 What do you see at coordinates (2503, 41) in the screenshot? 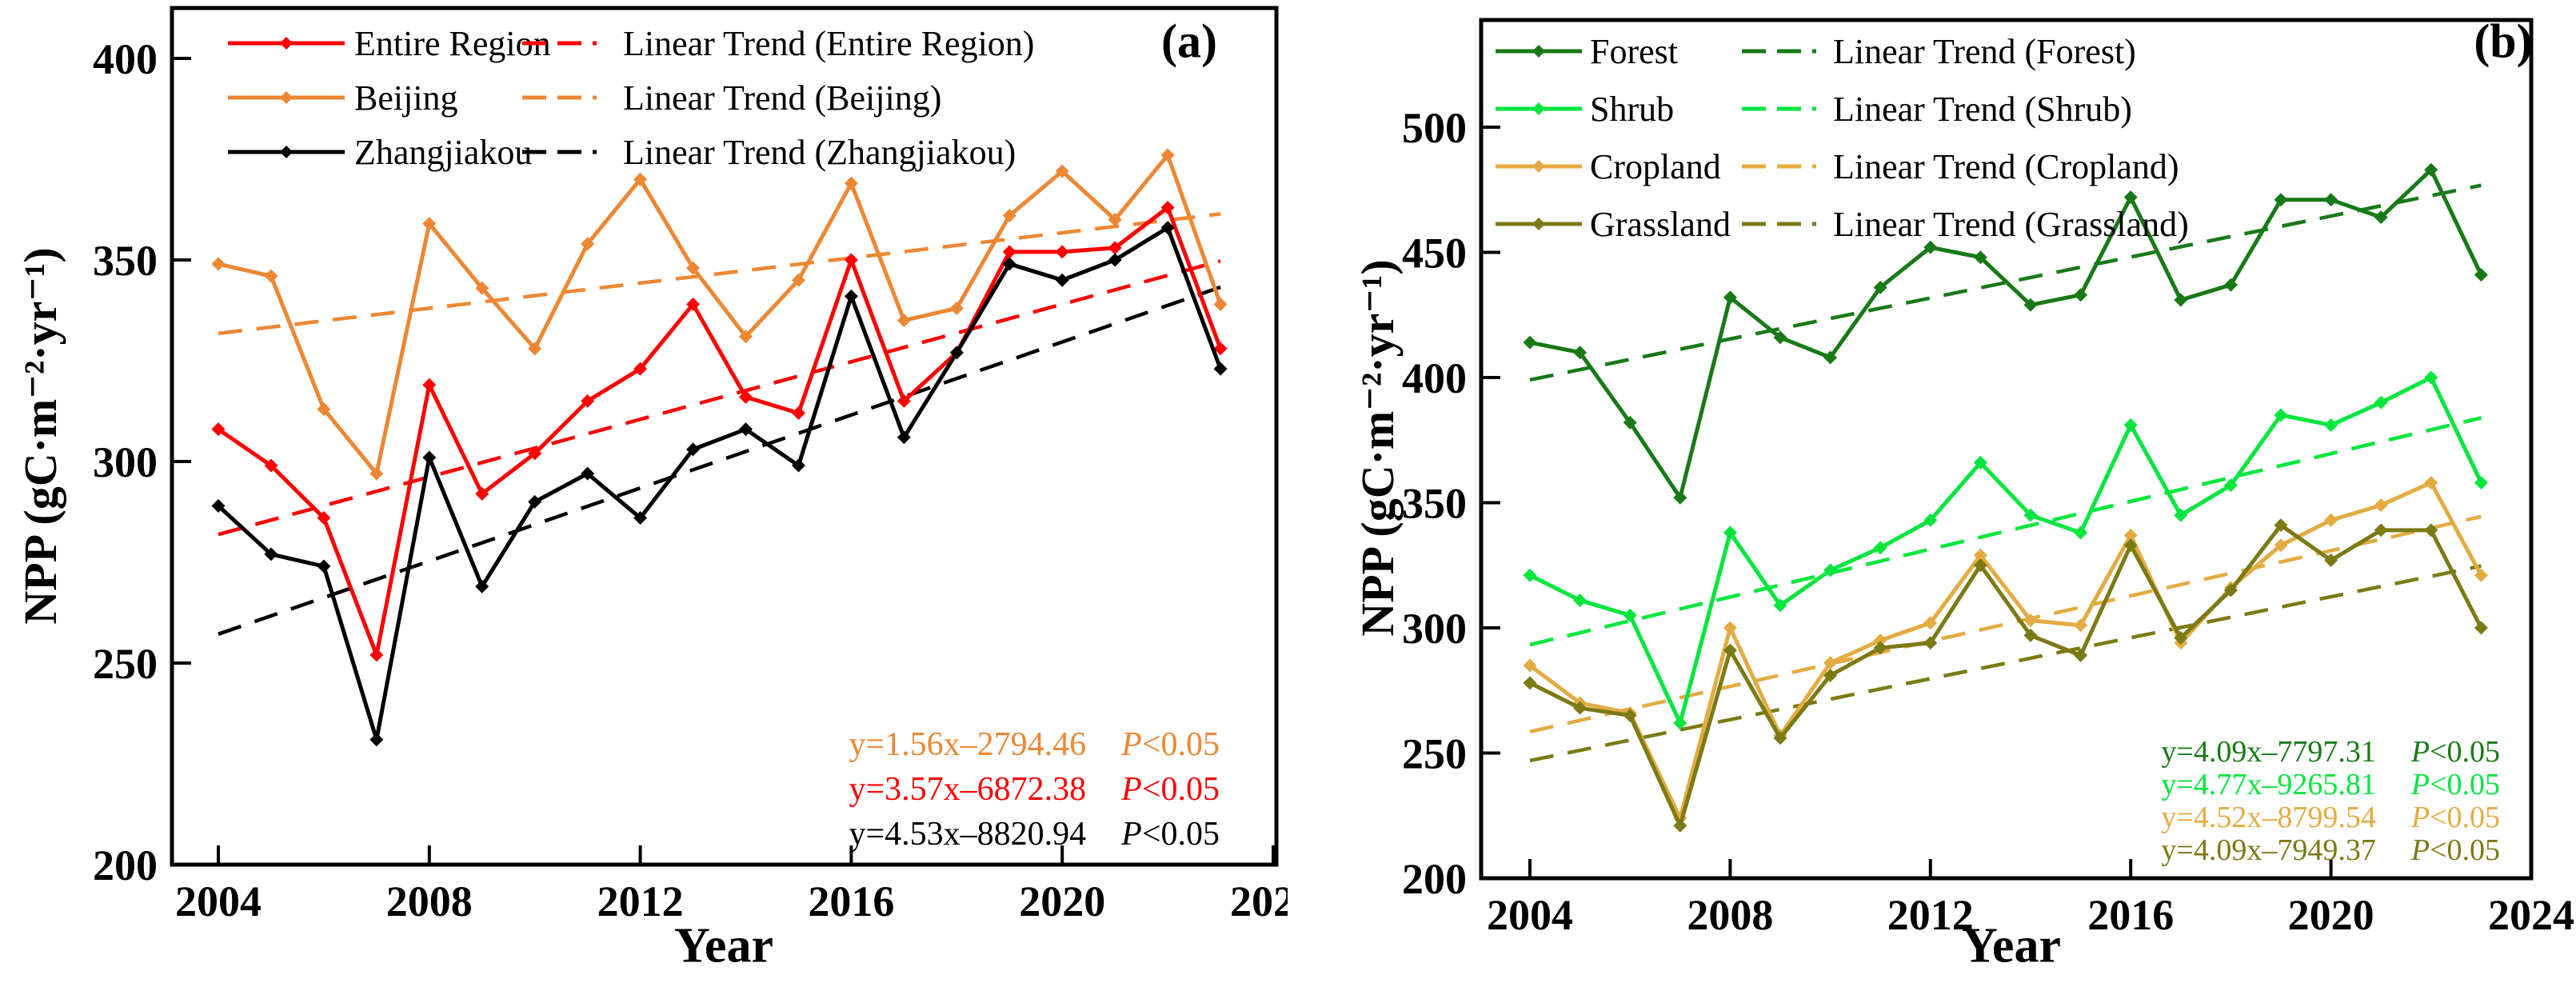
I see `panel-label-b: (b)` at bounding box center [2503, 41].